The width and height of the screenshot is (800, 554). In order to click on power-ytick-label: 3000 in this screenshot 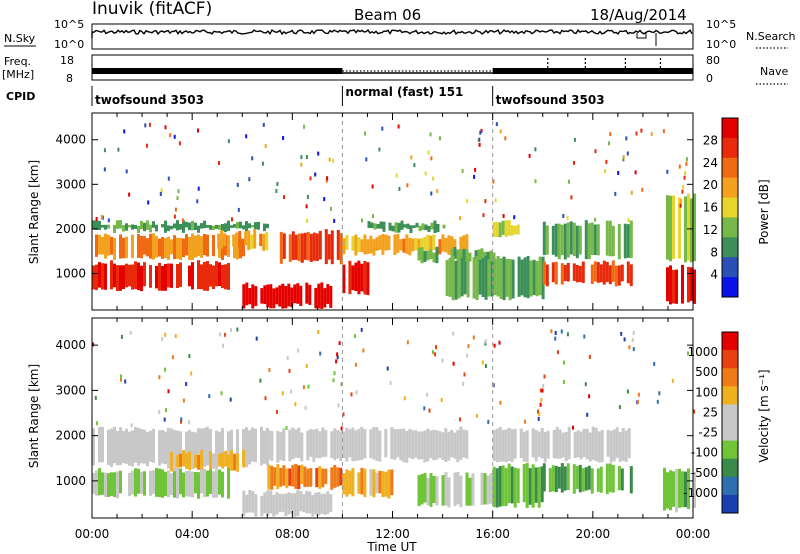, I will do `click(70, 184)`.